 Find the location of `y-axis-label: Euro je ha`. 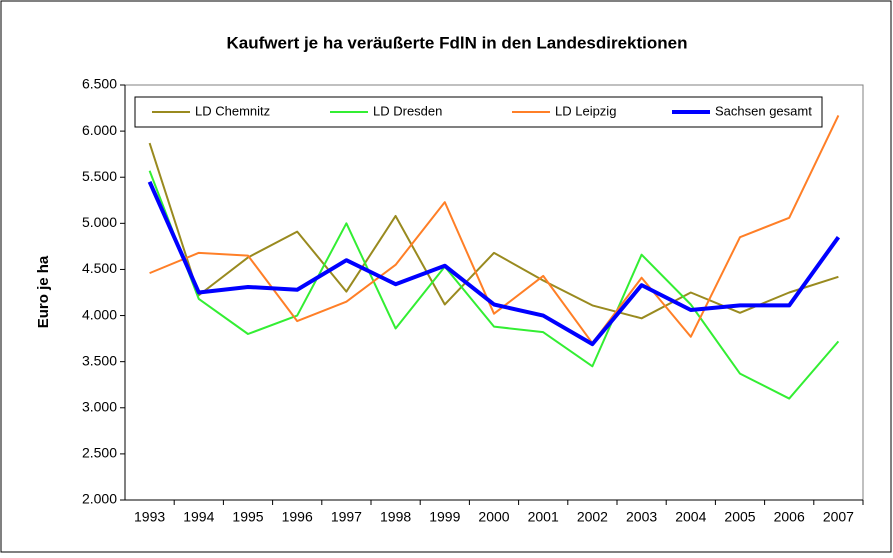

y-axis-label: Euro je ha is located at coordinates (43, 291).